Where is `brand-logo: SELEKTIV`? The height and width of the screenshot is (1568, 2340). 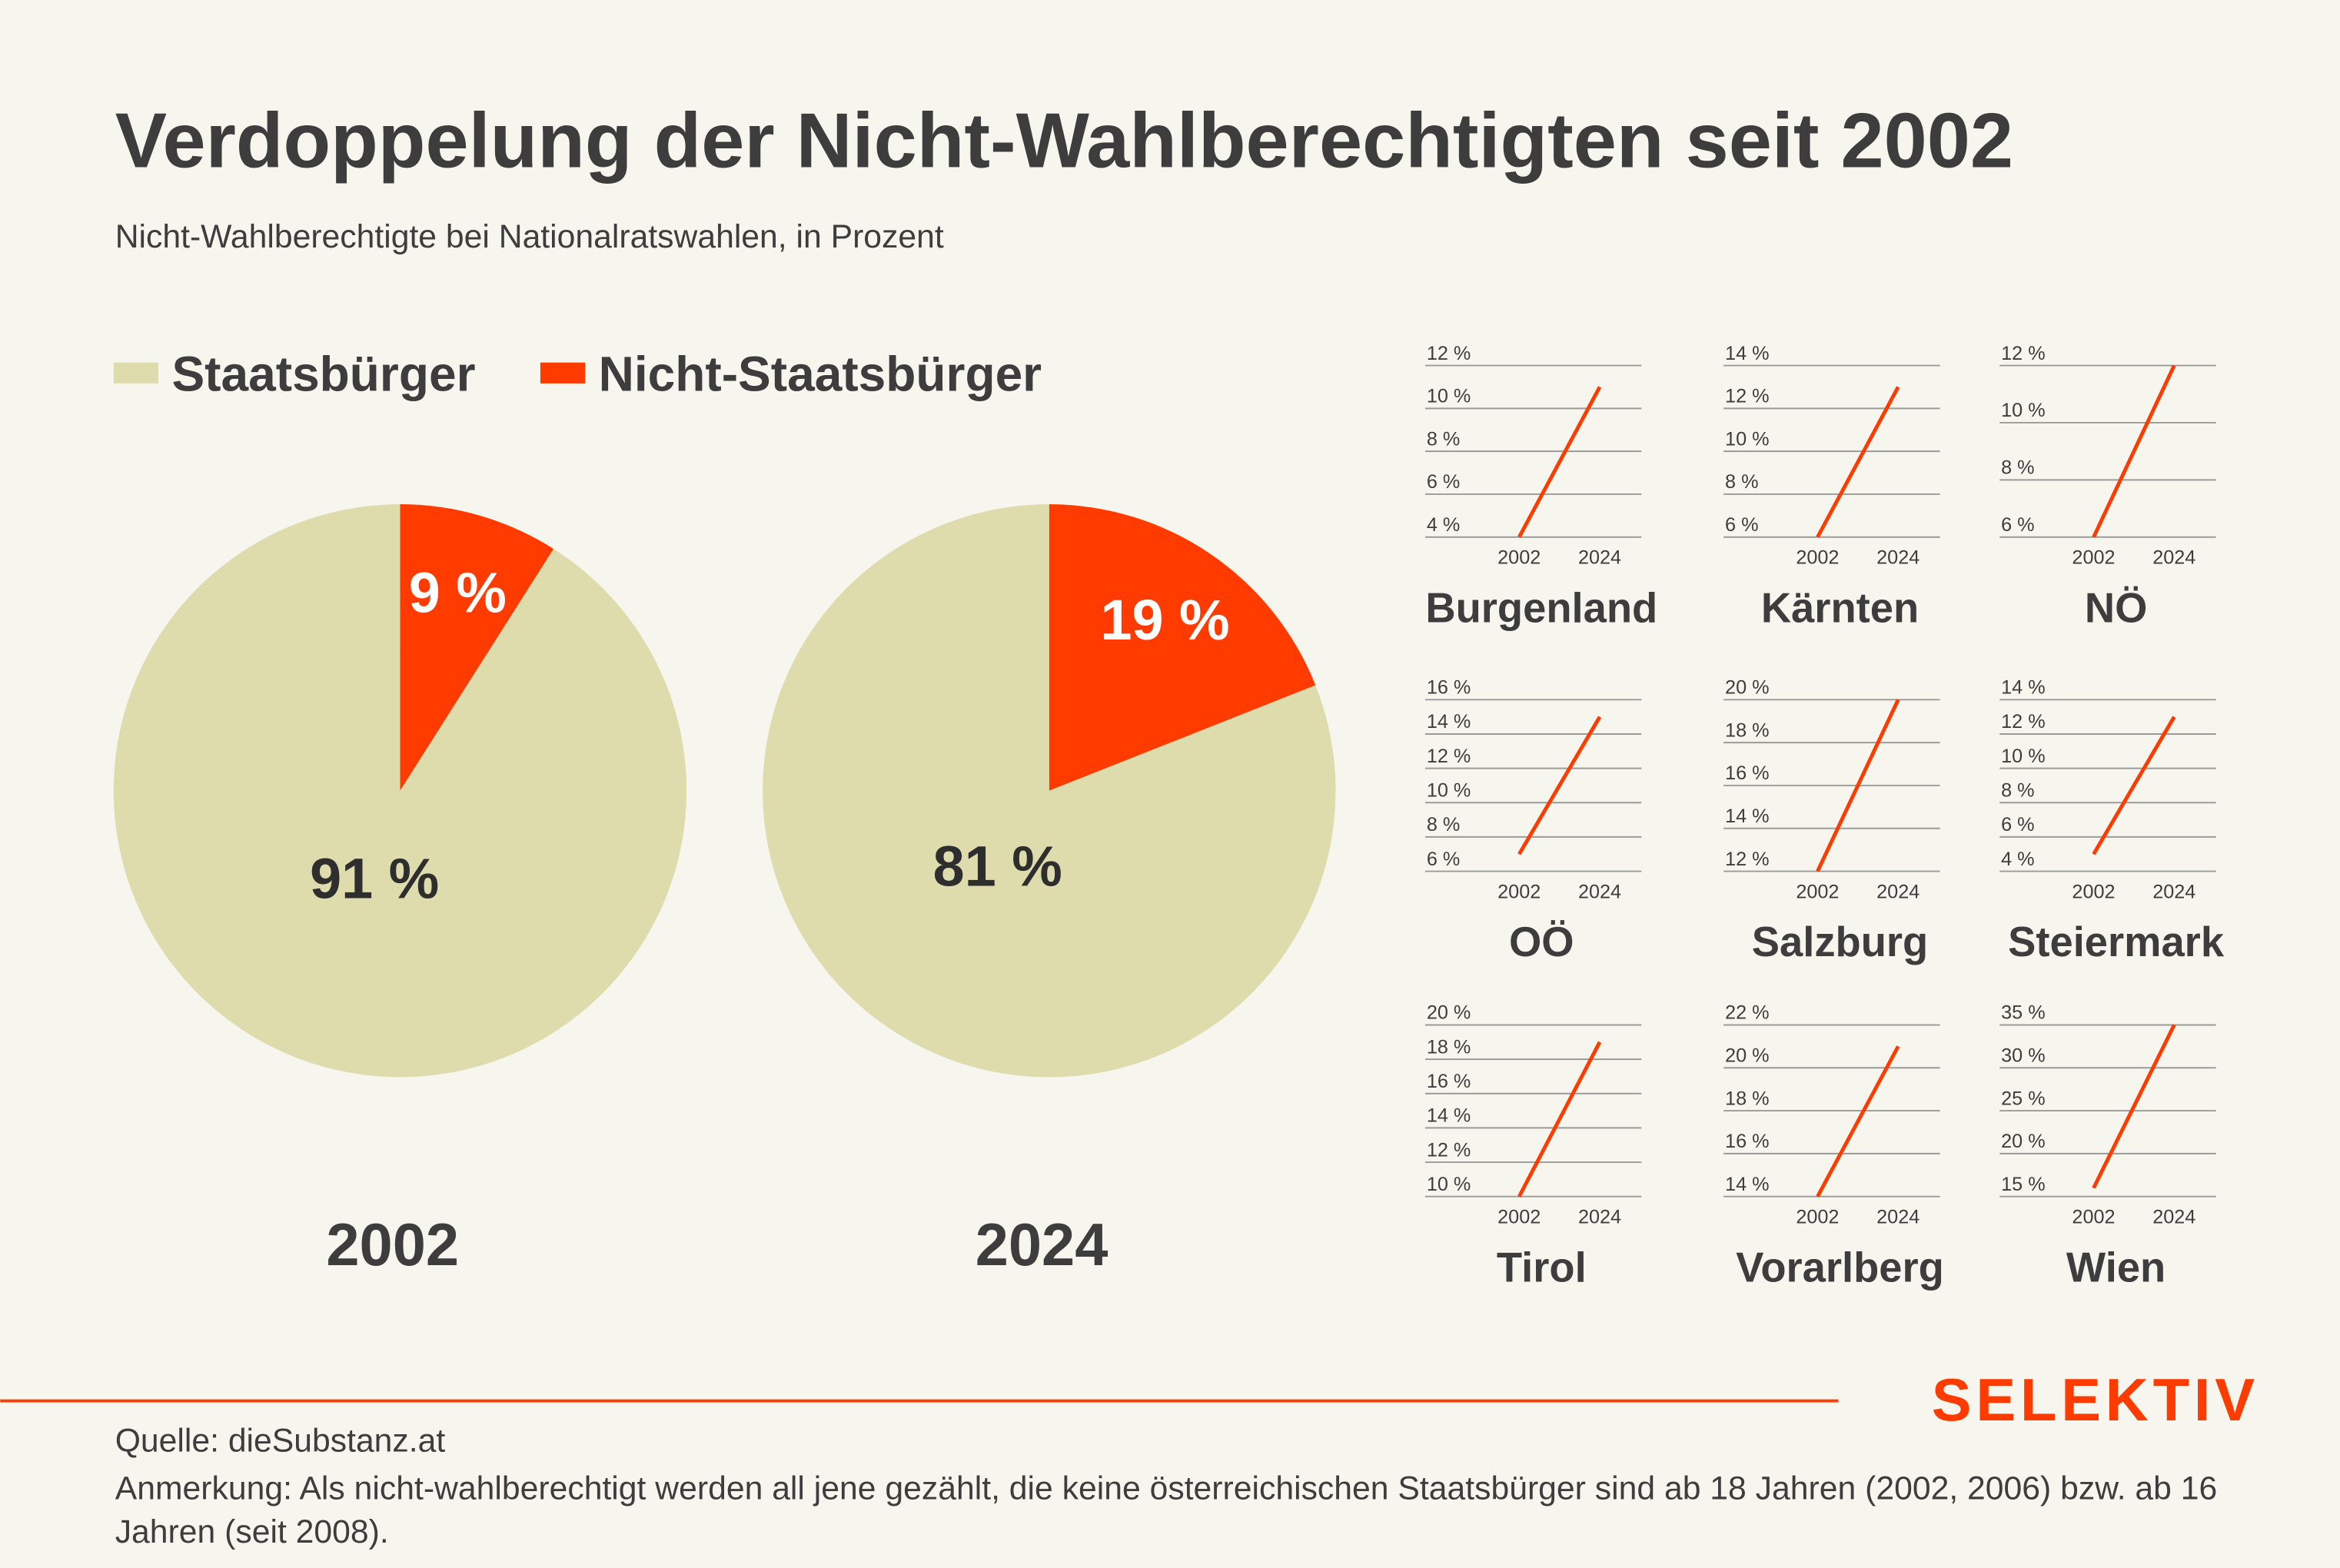
brand-logo: SELEKTIV is located at coordinates (2095, 1400).